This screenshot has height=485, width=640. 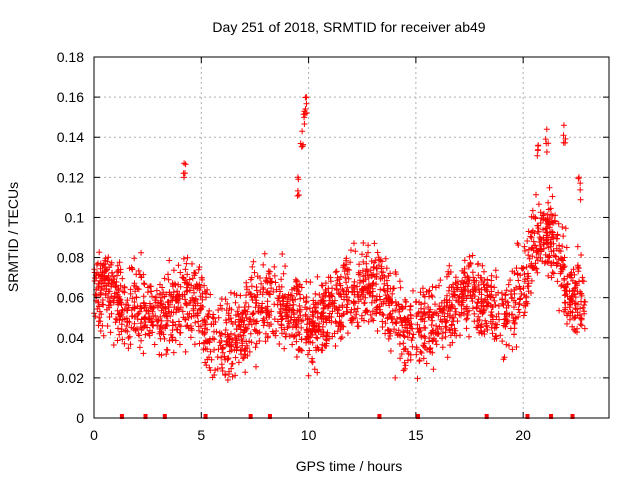 What do you see at coordinates (205, 416) in the screenshot?
I see `zero-marker` at bounding box center [205, 416].